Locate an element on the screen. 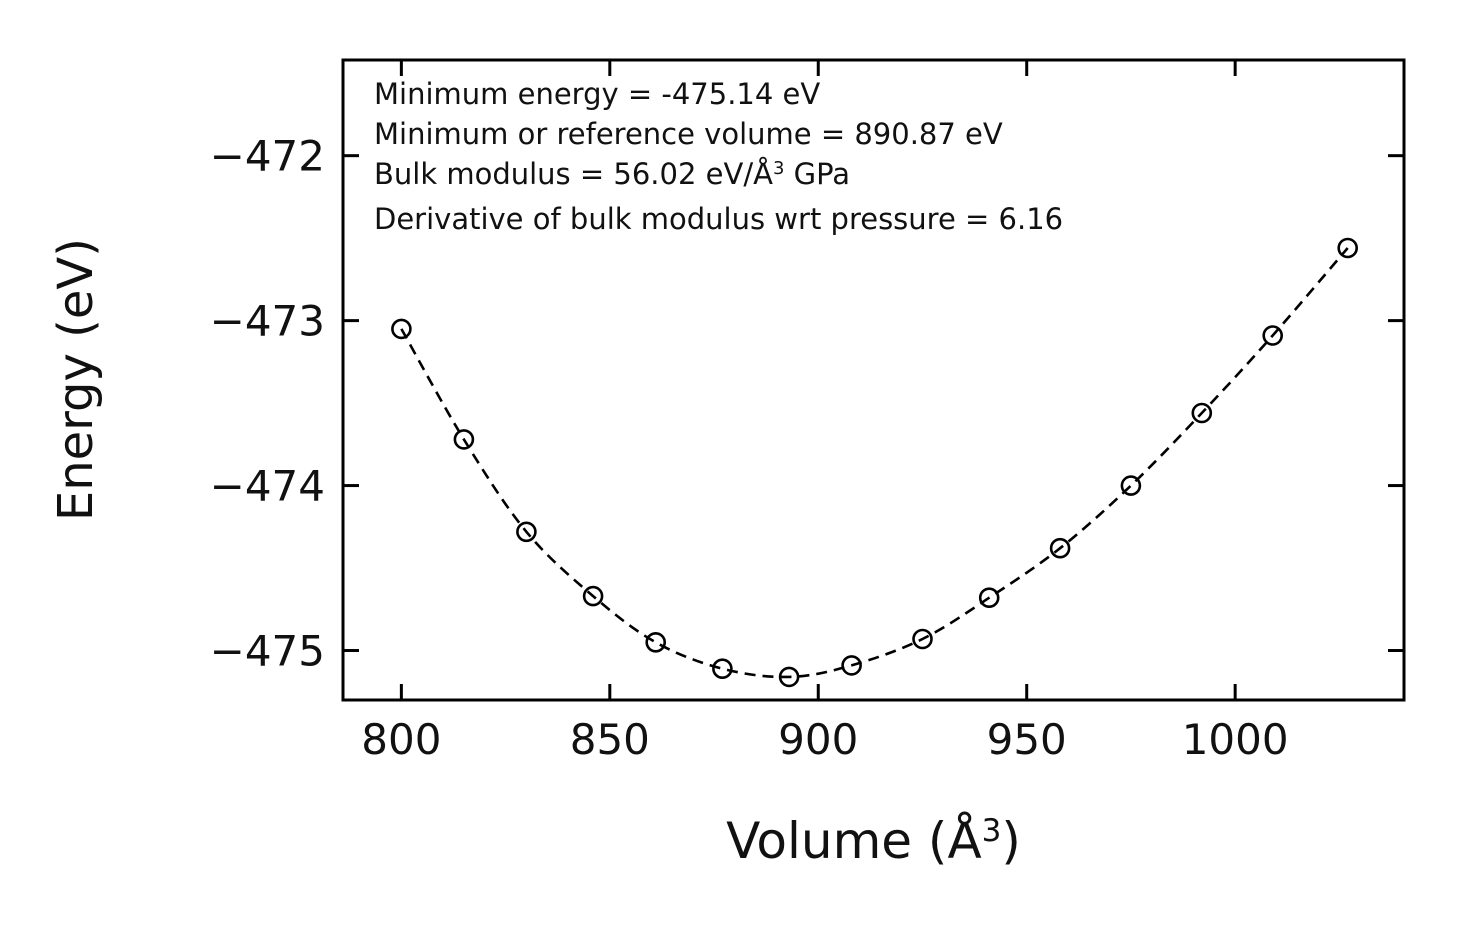 The width and height of the screenshot is (1469, 943). annotation-text: Minimum or reference volume = 890.87 eV is located at coordinates (688, 134).